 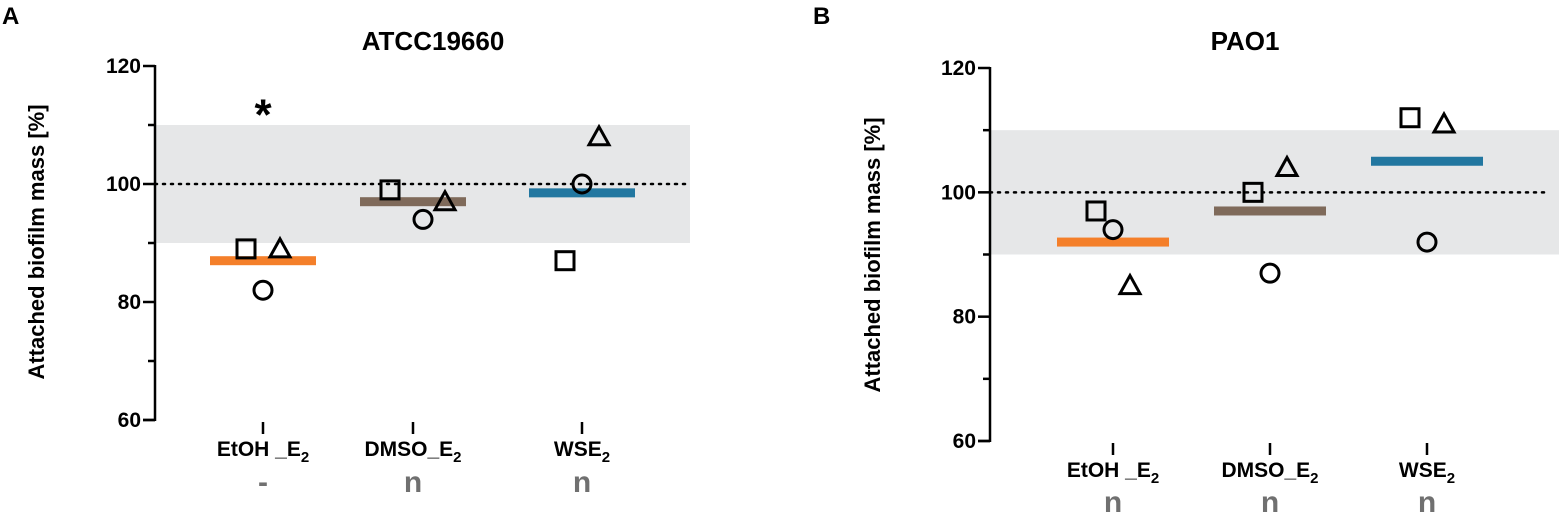 I want to click on reference-band, so click(x=1274, y=192).